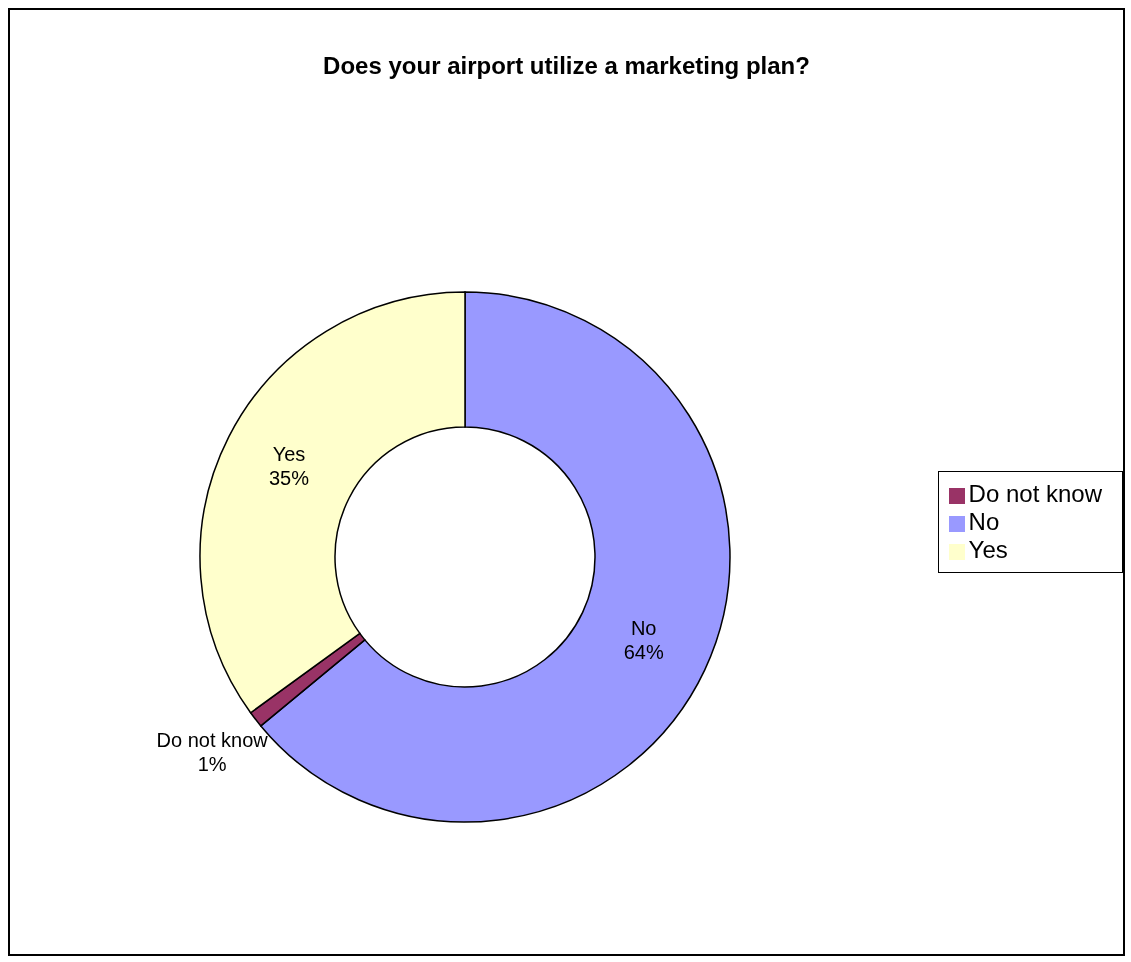 Image resolution: width=1131 pixels, height=962 pixels. What do you see at coordinates (566, 66) in the screenshot?
I see `chart-title: Does your airport utilize a marketing plan?` at bounding box center [566, 66].